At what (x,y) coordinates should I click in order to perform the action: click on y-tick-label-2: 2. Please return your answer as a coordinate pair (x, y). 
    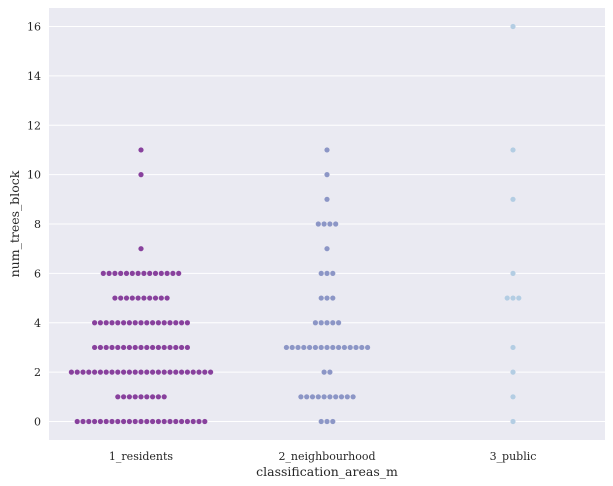
    Looking at the image, I should click on (37, 372).